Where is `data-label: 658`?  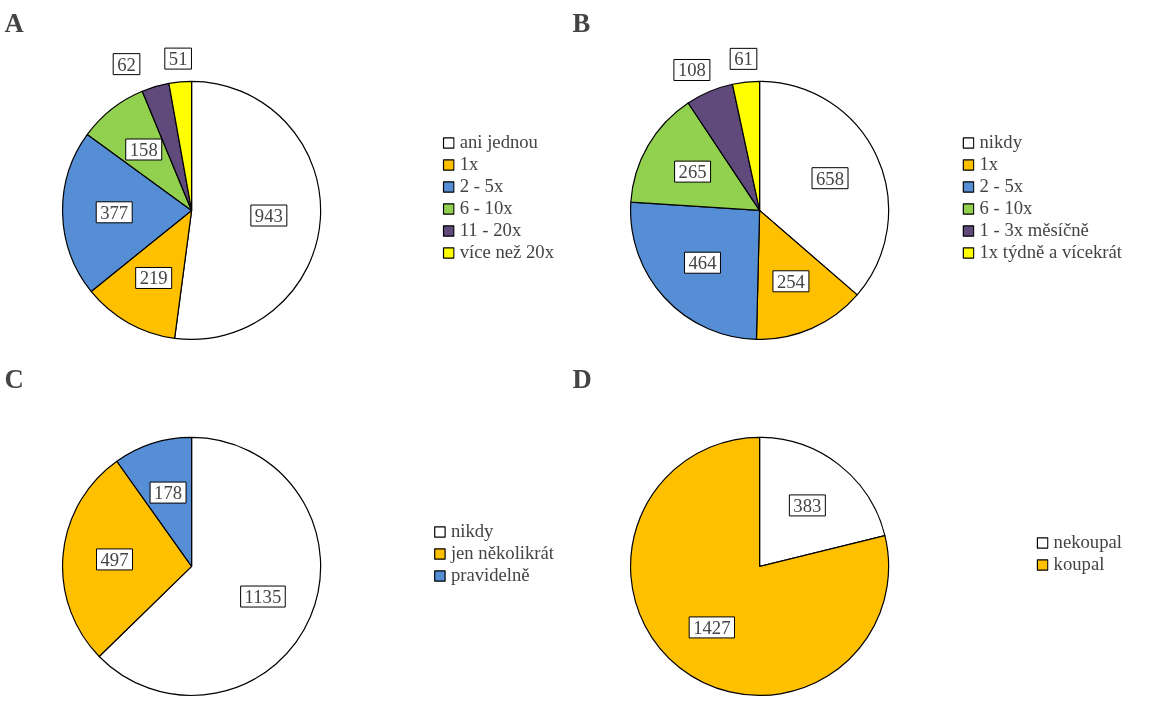
data-label: 658 is located at coordinates (830, 178).